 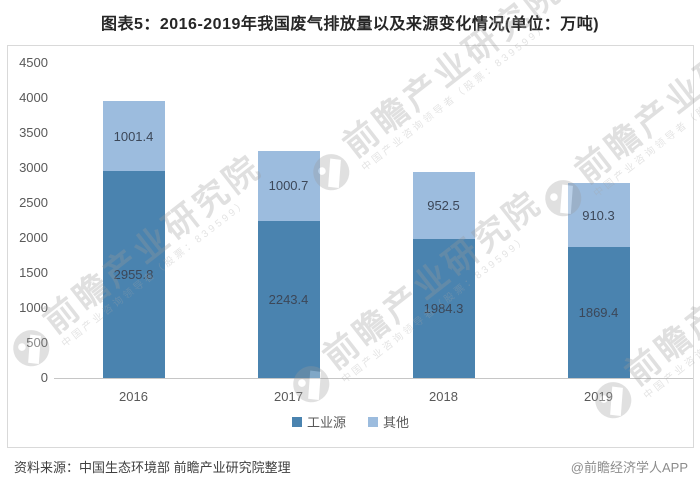 I want to click on y-axis-tick-label: 3500, so click(x=33, y=132).